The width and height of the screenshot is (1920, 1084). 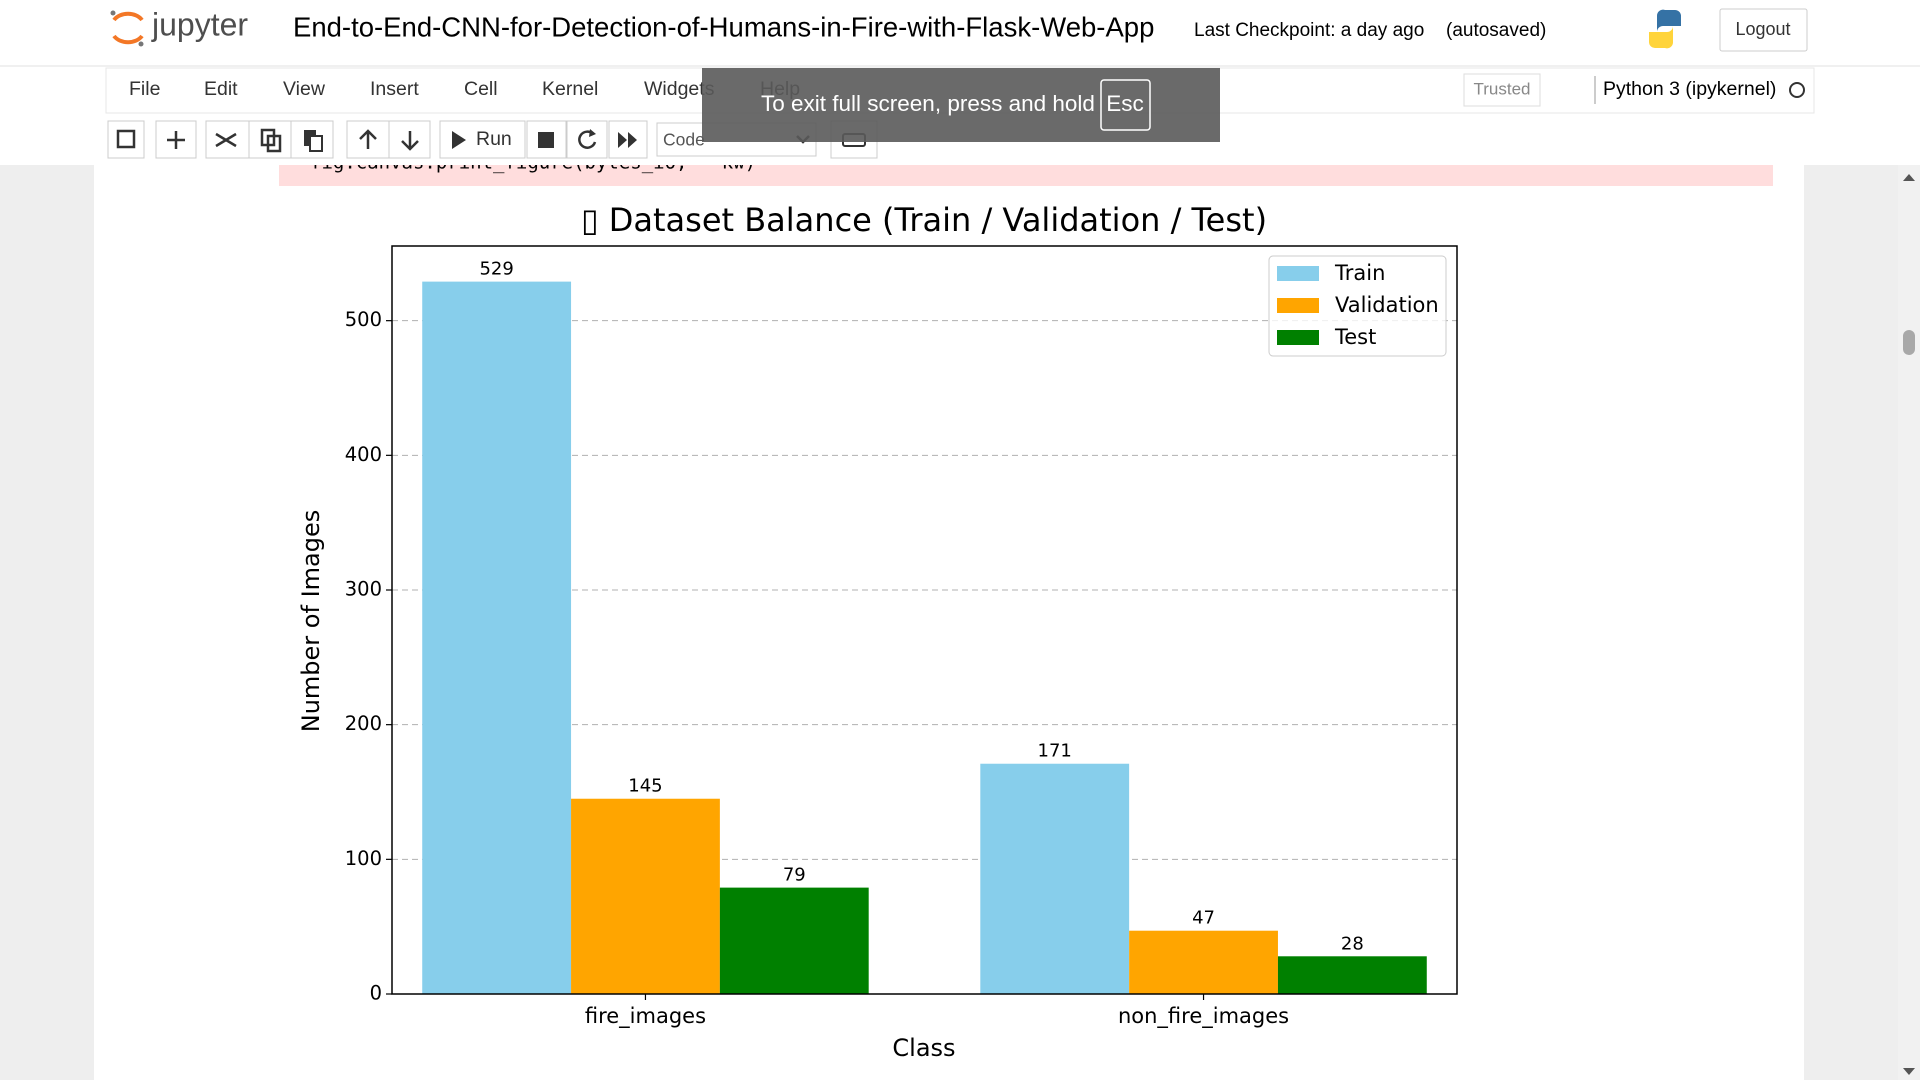 I want to click on kernel-name: Python 3 (ipykernel), so click(x=1689, y=89).